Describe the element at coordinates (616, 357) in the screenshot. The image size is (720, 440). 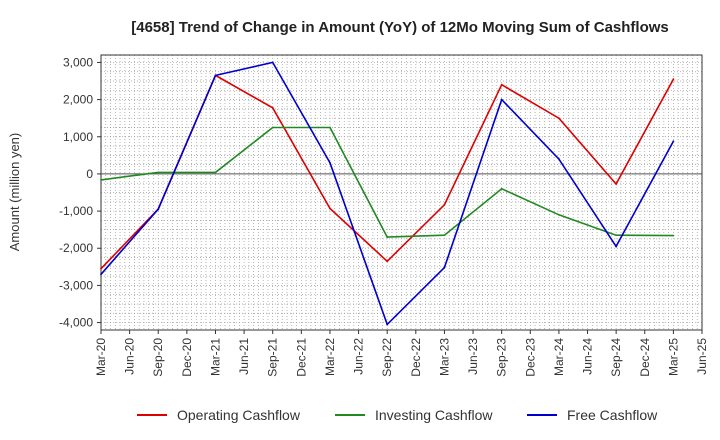
I see `x-tick-label: Sep-24` at that location.